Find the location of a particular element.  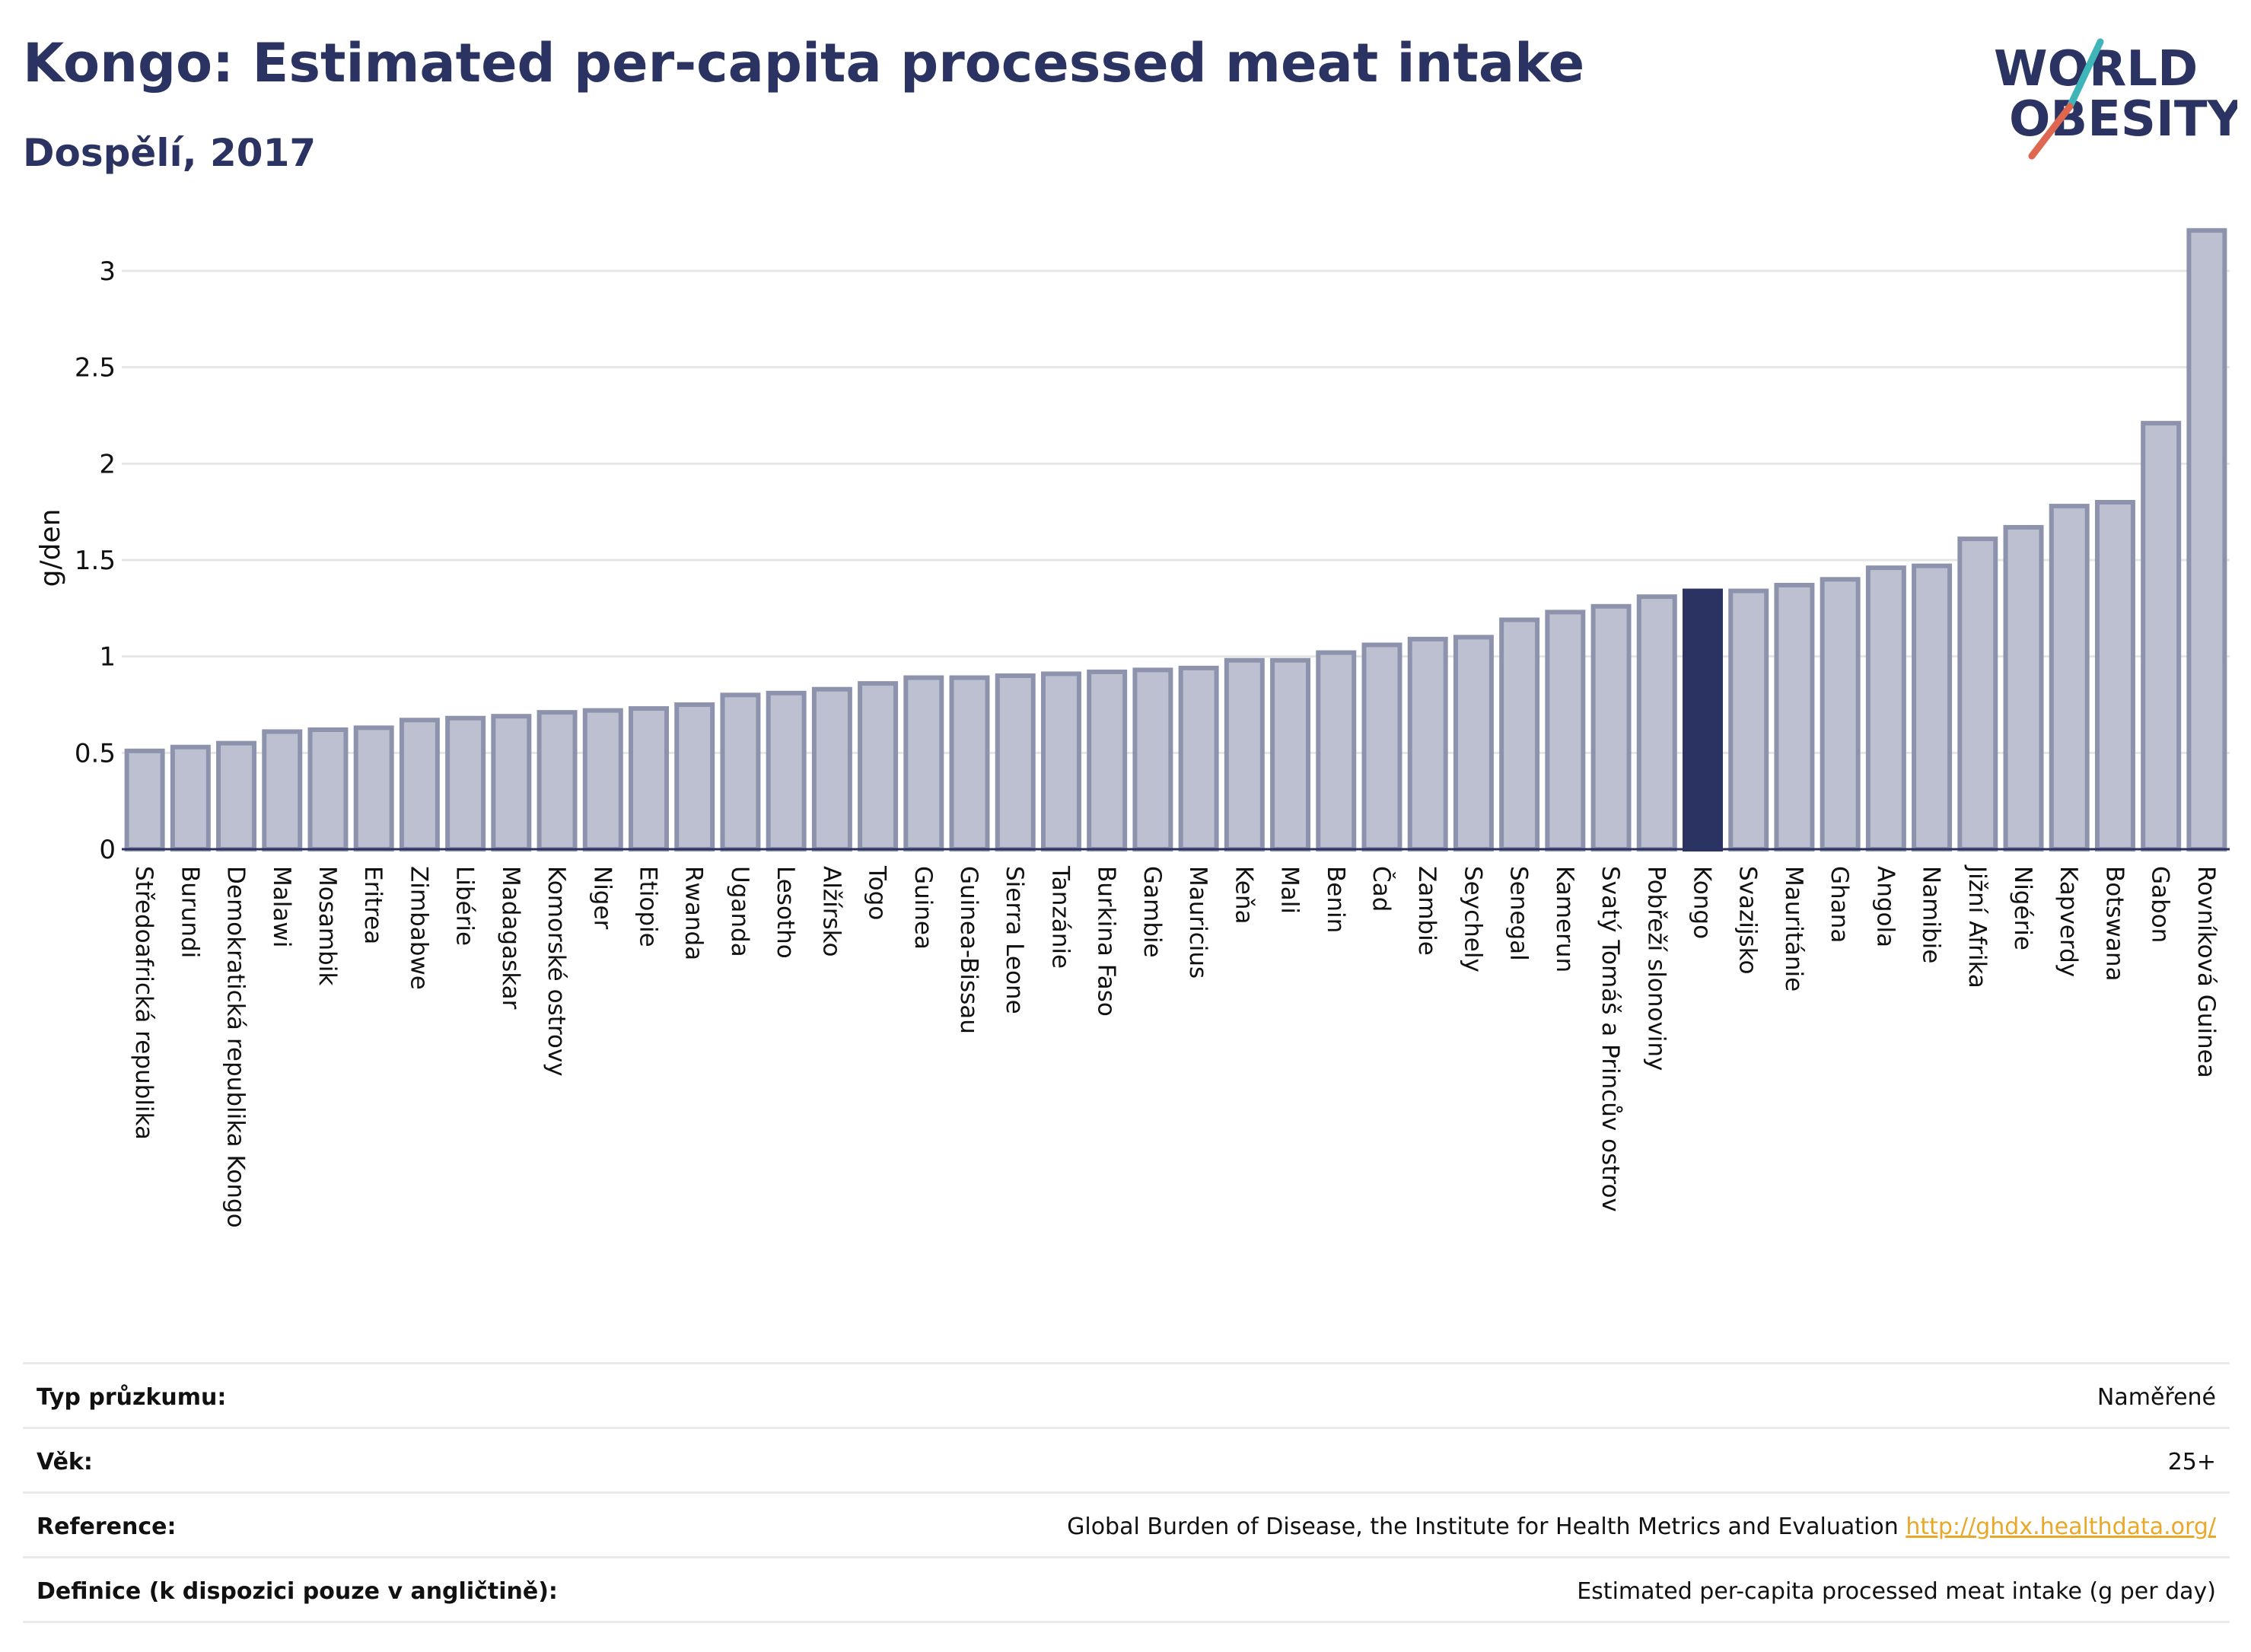

reference-link: http://ghdx.healthdata.org/ is located at coordinates (2061, 1527).